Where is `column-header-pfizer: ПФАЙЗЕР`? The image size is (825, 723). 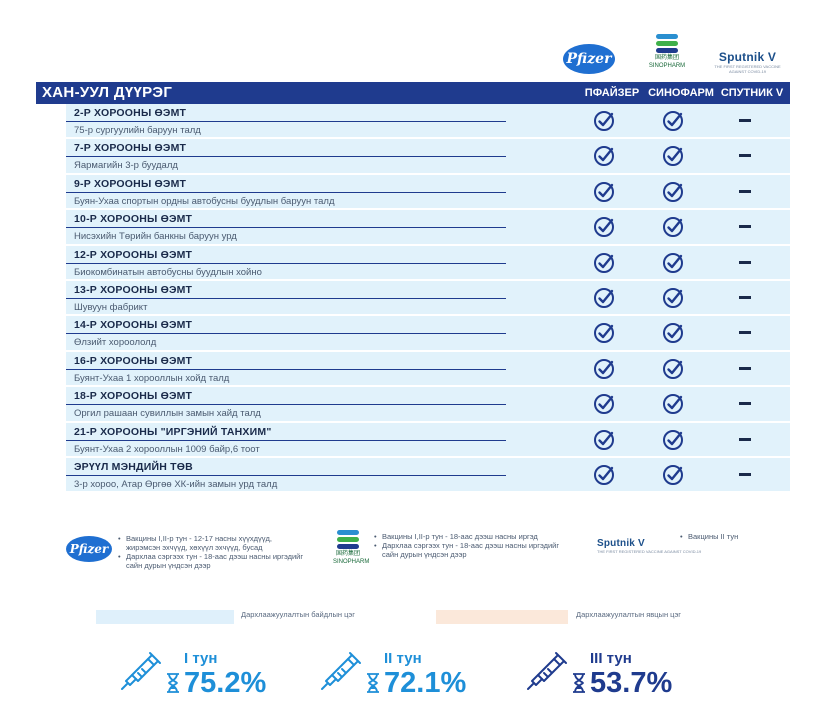 column-header-pfizer: ПФАЙЗЕР is located at coordinates (612, 93).